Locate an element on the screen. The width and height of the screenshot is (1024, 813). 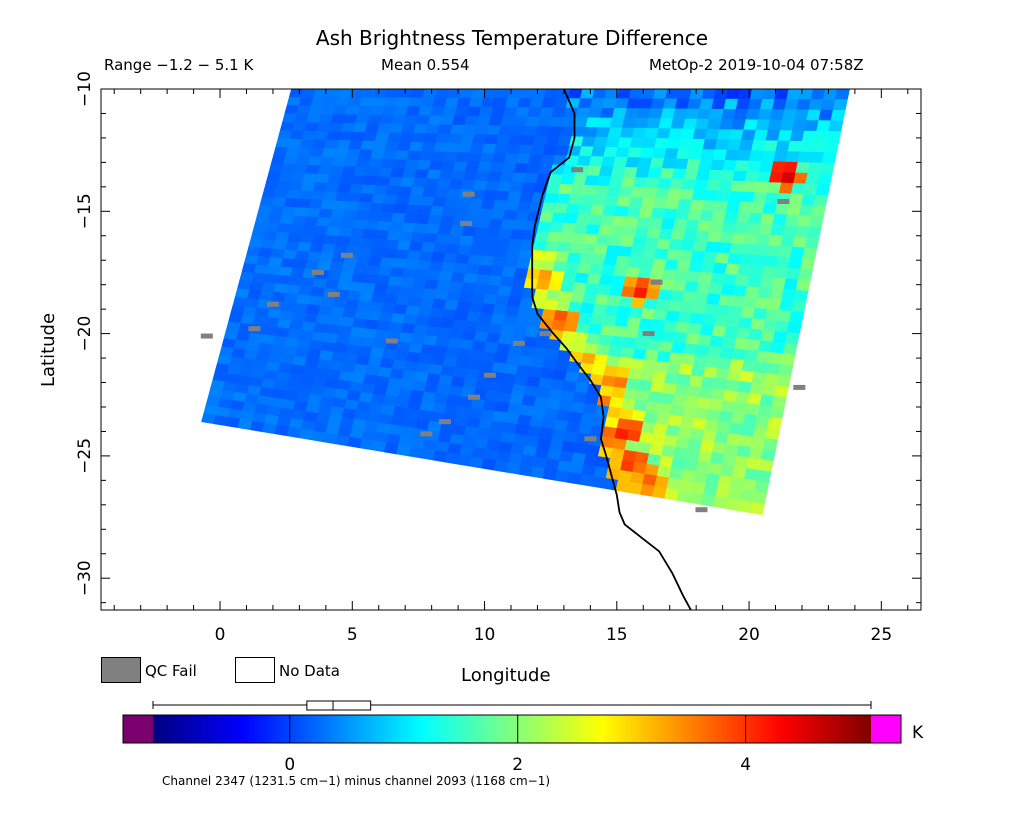
chart-title: Ash Brightness Temperature Difference is located at coordinates (512, 38).